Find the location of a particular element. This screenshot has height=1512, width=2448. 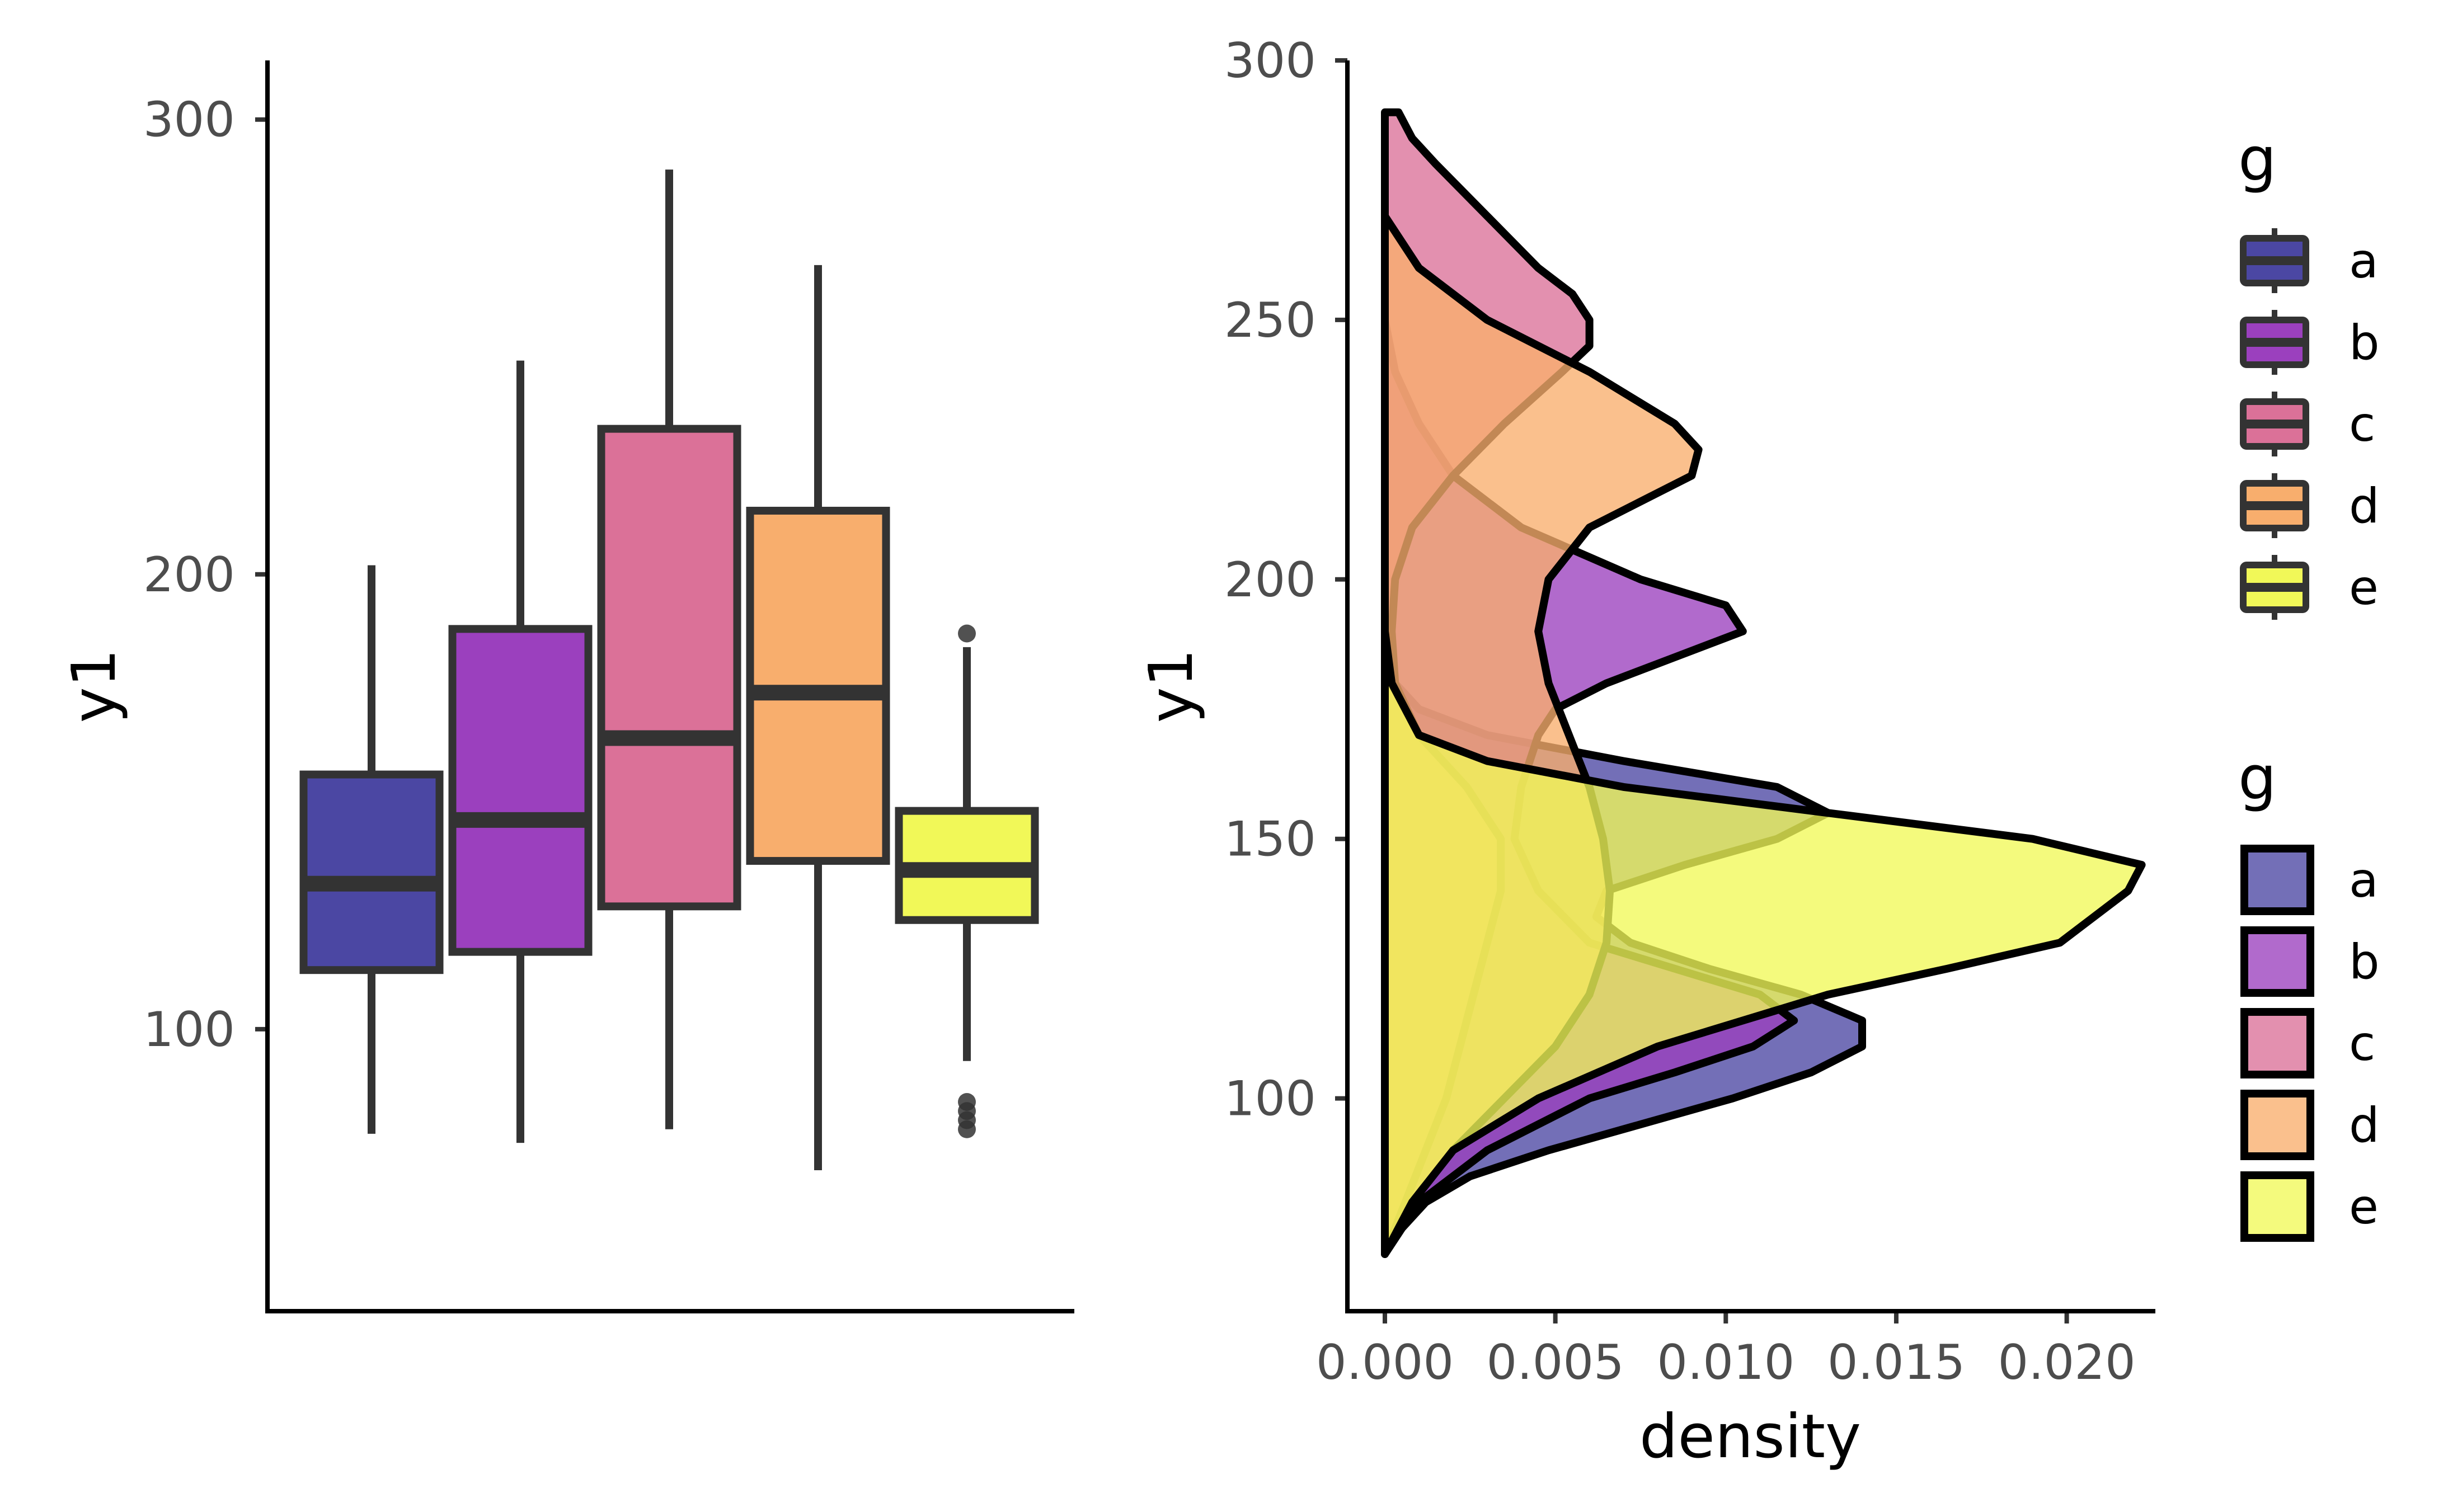

legend-1-entry-e: e is located at coordinates (2309, 588).